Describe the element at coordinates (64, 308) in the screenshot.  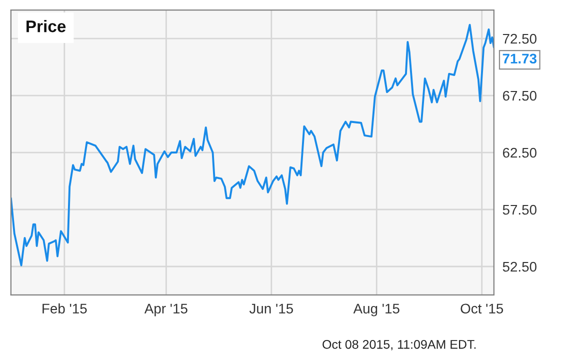
I see `x-tick-label: Feb '15` at that location.